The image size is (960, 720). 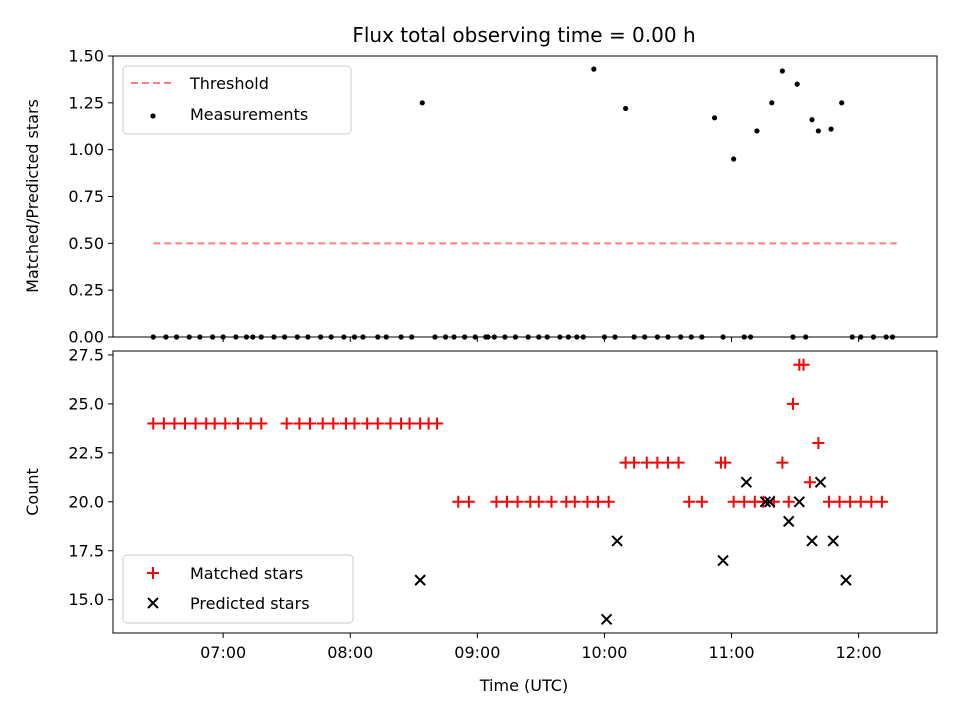 What do you see at coordinates (86, 599) in the screenshot?
I see `bottom-ytick-label: 15.0` at bounding box center [86, 599].